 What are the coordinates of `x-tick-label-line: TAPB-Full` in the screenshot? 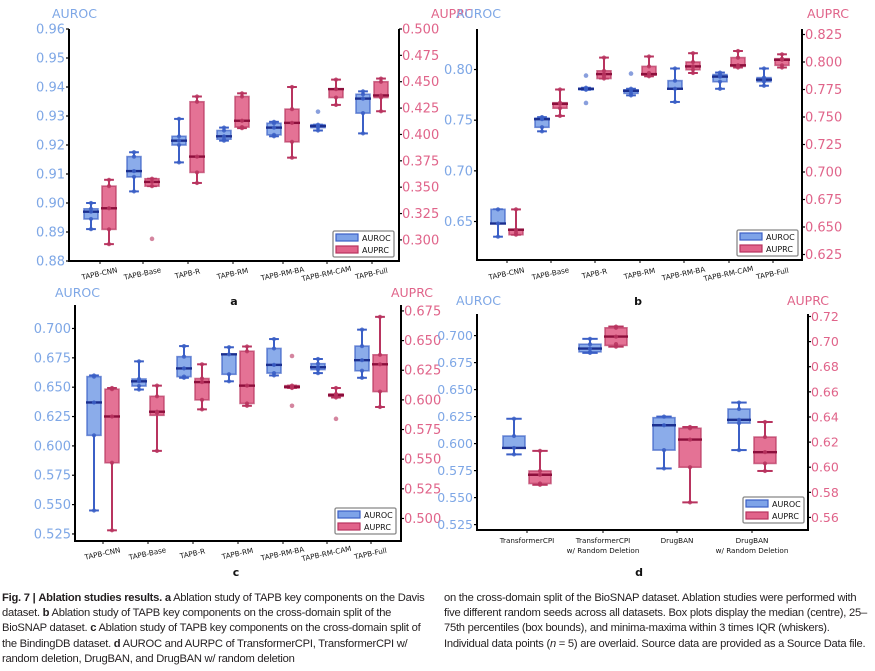 It's located at (771, 274).